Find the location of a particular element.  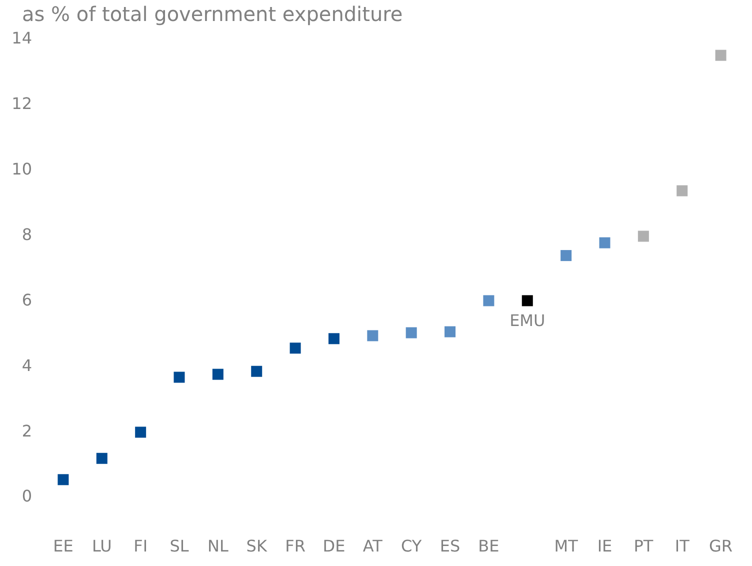

chart-title: as % of total government expenditure is located at coordinates (212, 14).